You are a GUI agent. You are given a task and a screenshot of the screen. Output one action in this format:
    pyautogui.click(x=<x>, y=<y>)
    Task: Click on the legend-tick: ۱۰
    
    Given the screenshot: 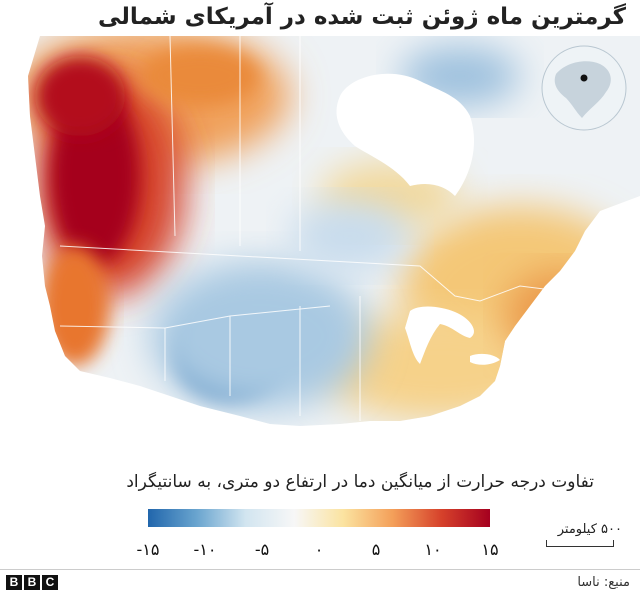 What is the action you would take?
    pyautogui.click(x=433, y=549)
    